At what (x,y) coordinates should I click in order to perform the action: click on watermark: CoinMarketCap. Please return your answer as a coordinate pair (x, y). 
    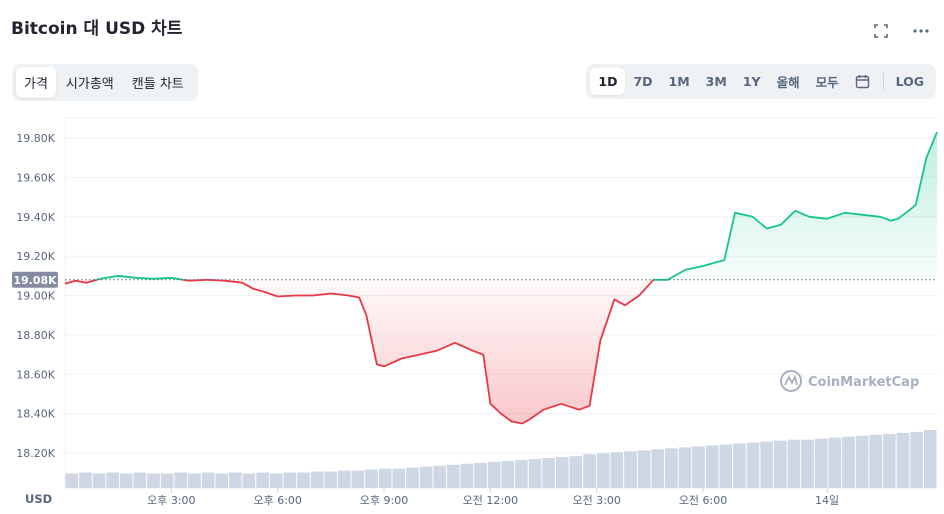
    Looking at the image, I should click on (849, 381).